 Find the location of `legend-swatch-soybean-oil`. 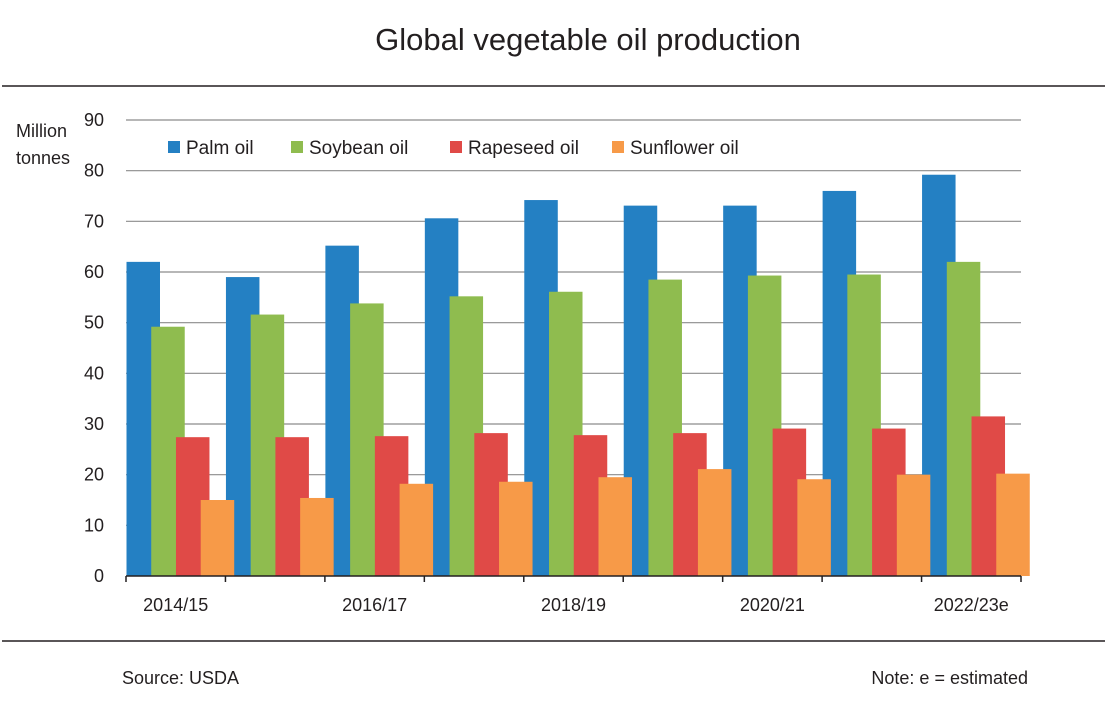

legend-swatch-soybean-oil is located at coordinates (297, 147).